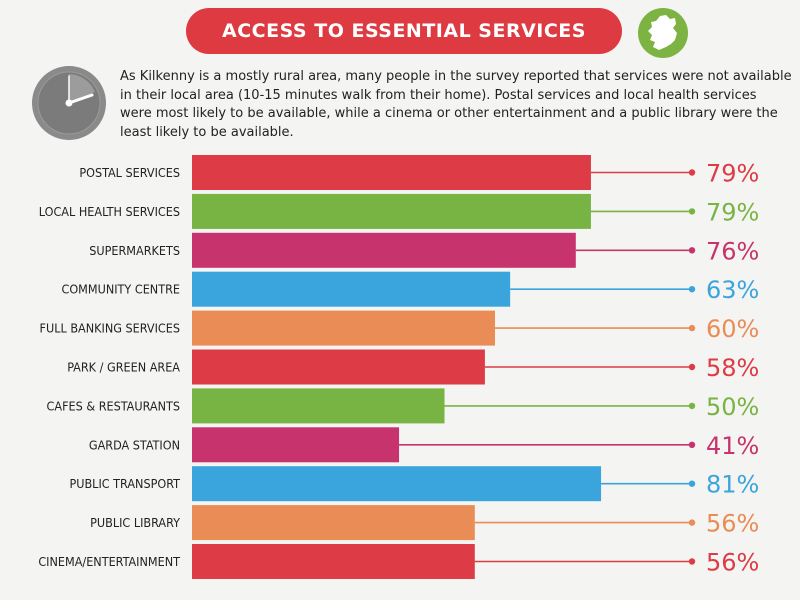 This screenshot has width=800, height=600. I want to click on category-label: PARK / GREEN AREA, so click(123, 367).